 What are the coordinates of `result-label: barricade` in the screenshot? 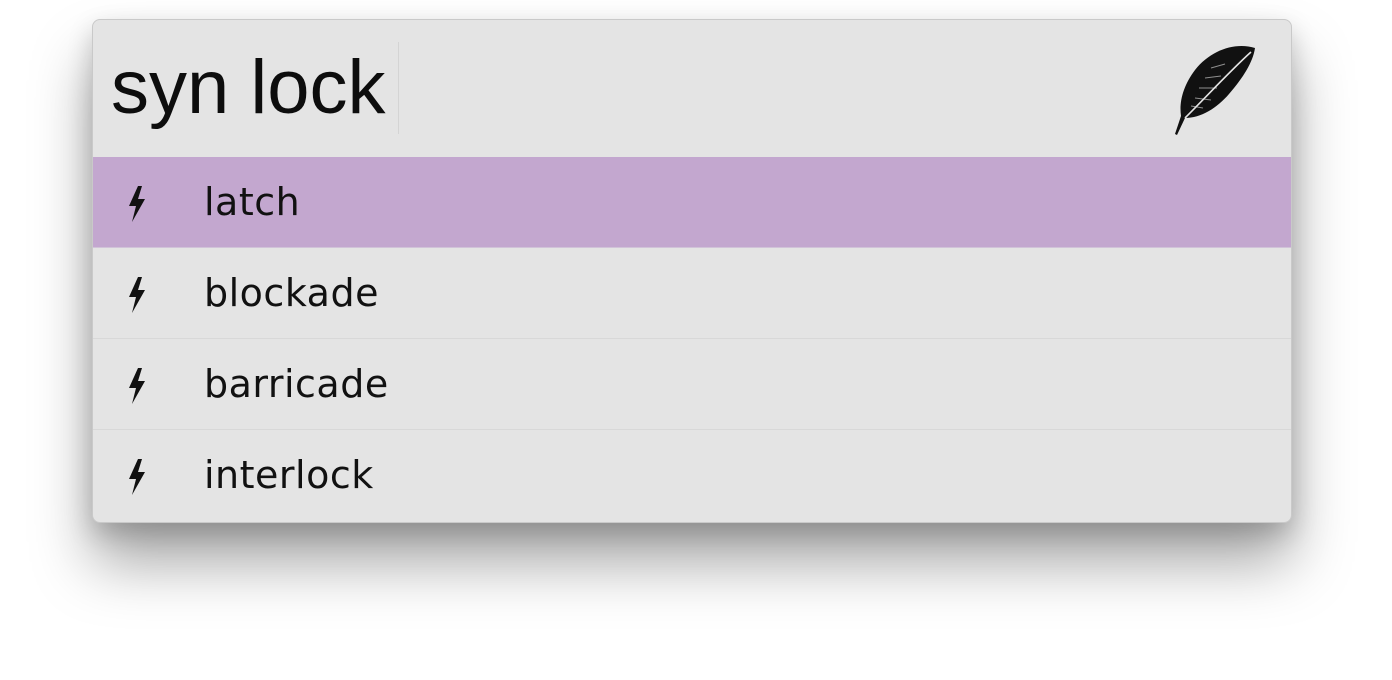 It's located at (296, 384).